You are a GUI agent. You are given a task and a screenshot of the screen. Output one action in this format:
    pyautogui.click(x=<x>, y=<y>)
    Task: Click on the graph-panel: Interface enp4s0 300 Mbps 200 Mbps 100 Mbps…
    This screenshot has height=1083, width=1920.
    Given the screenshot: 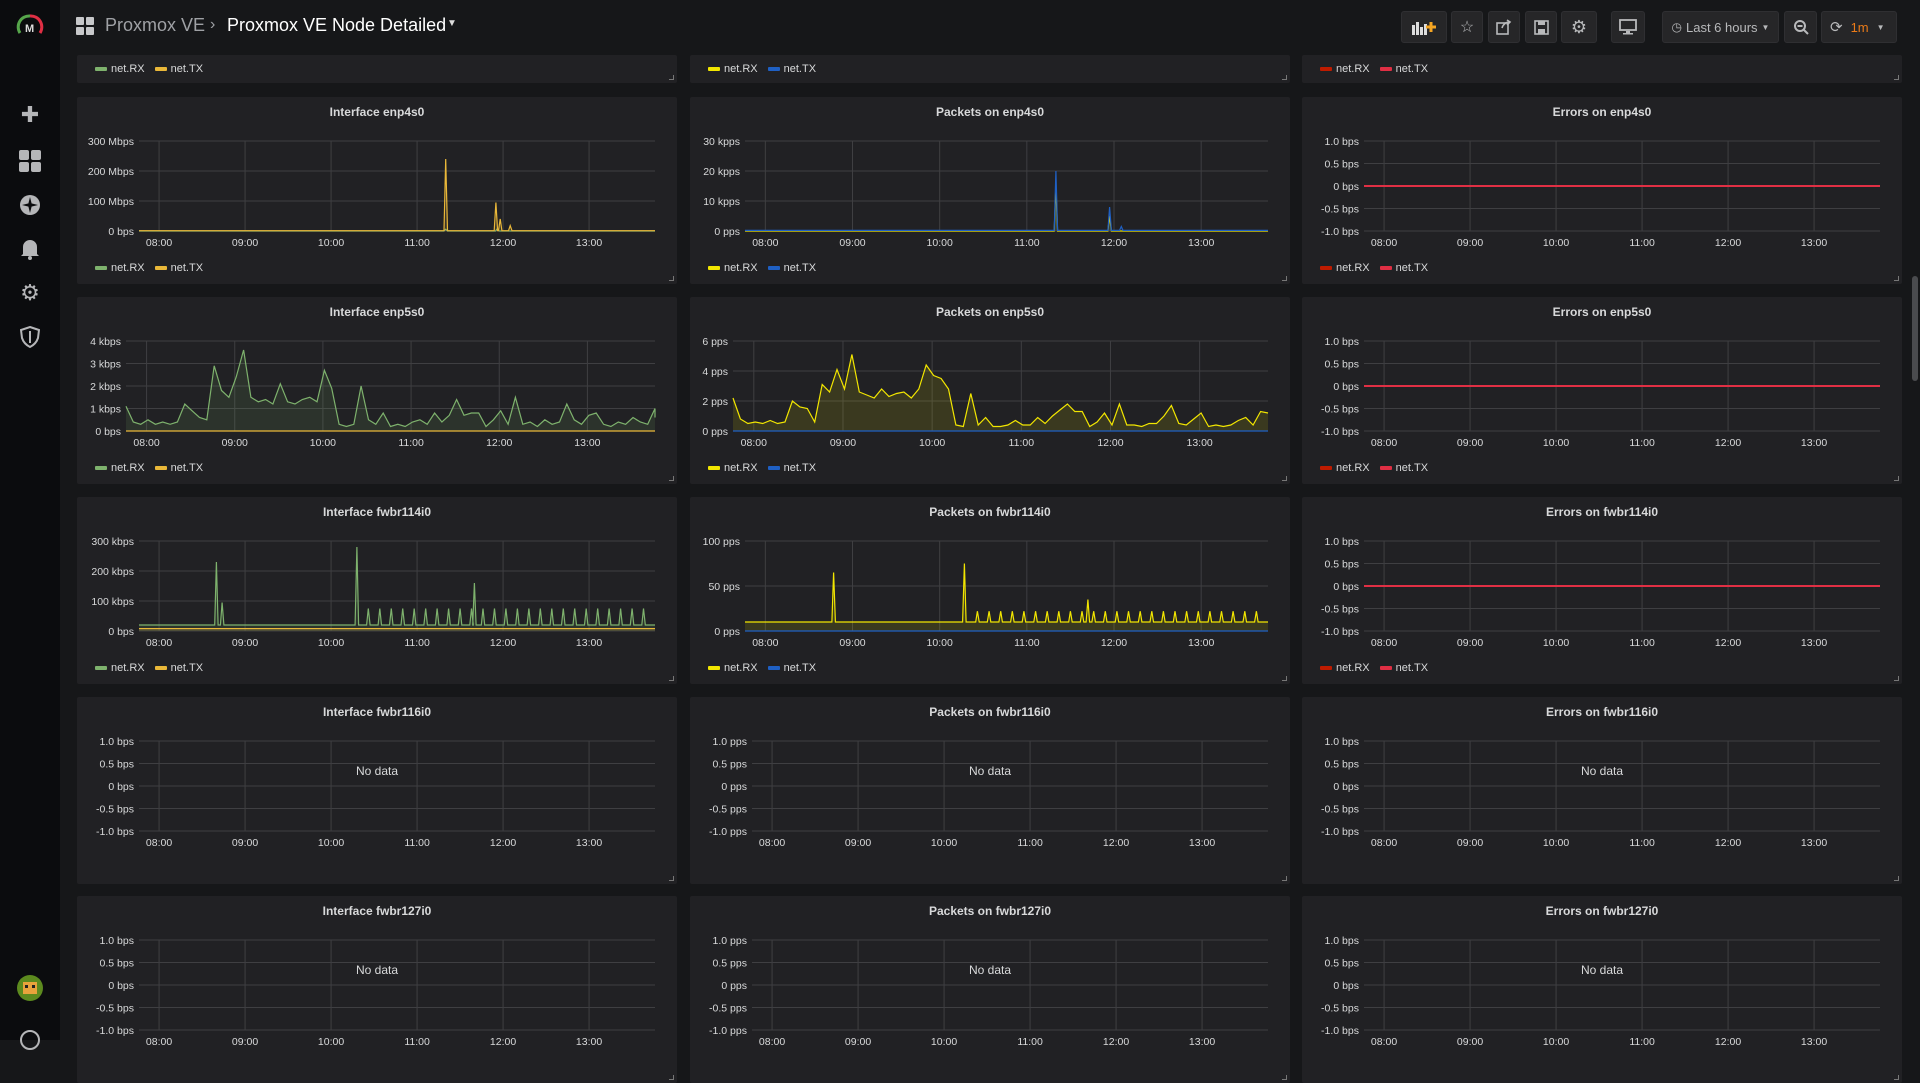 What is the action you would take?
    pyautogui.click(x=377, y=190)
    